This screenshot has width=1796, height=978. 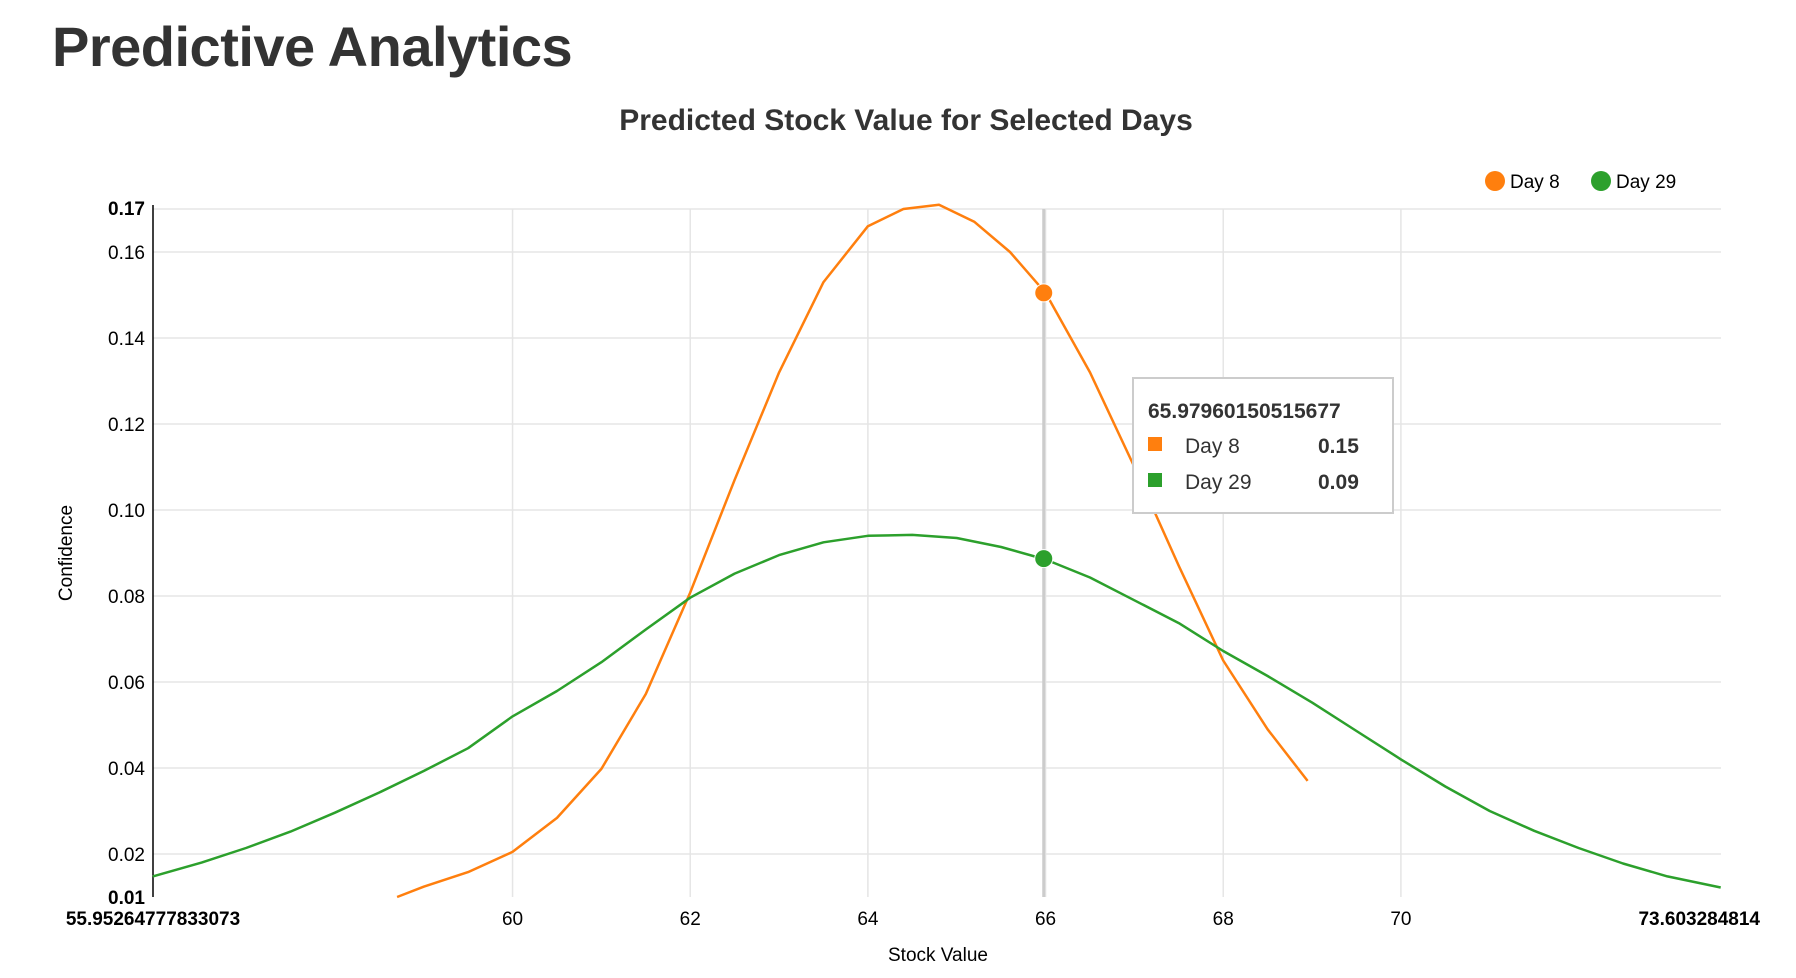 What do you see at coordinates (1045, 919) in the screenshot?
I see `x-tick-label: 66` at bounding box center [1045, 919].